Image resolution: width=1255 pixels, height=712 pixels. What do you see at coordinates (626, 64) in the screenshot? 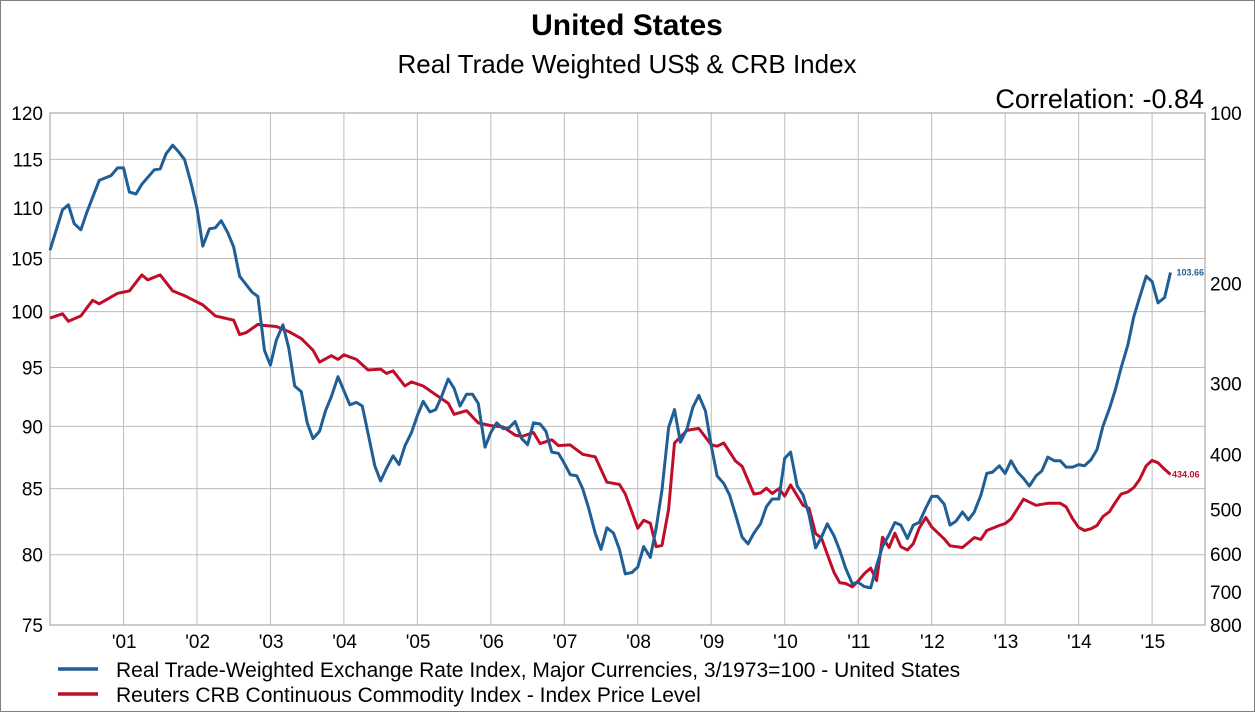
I see `chart-subtitle: Real Trade Weighted US$ & CRB Index` at bounding box center [626, 64].